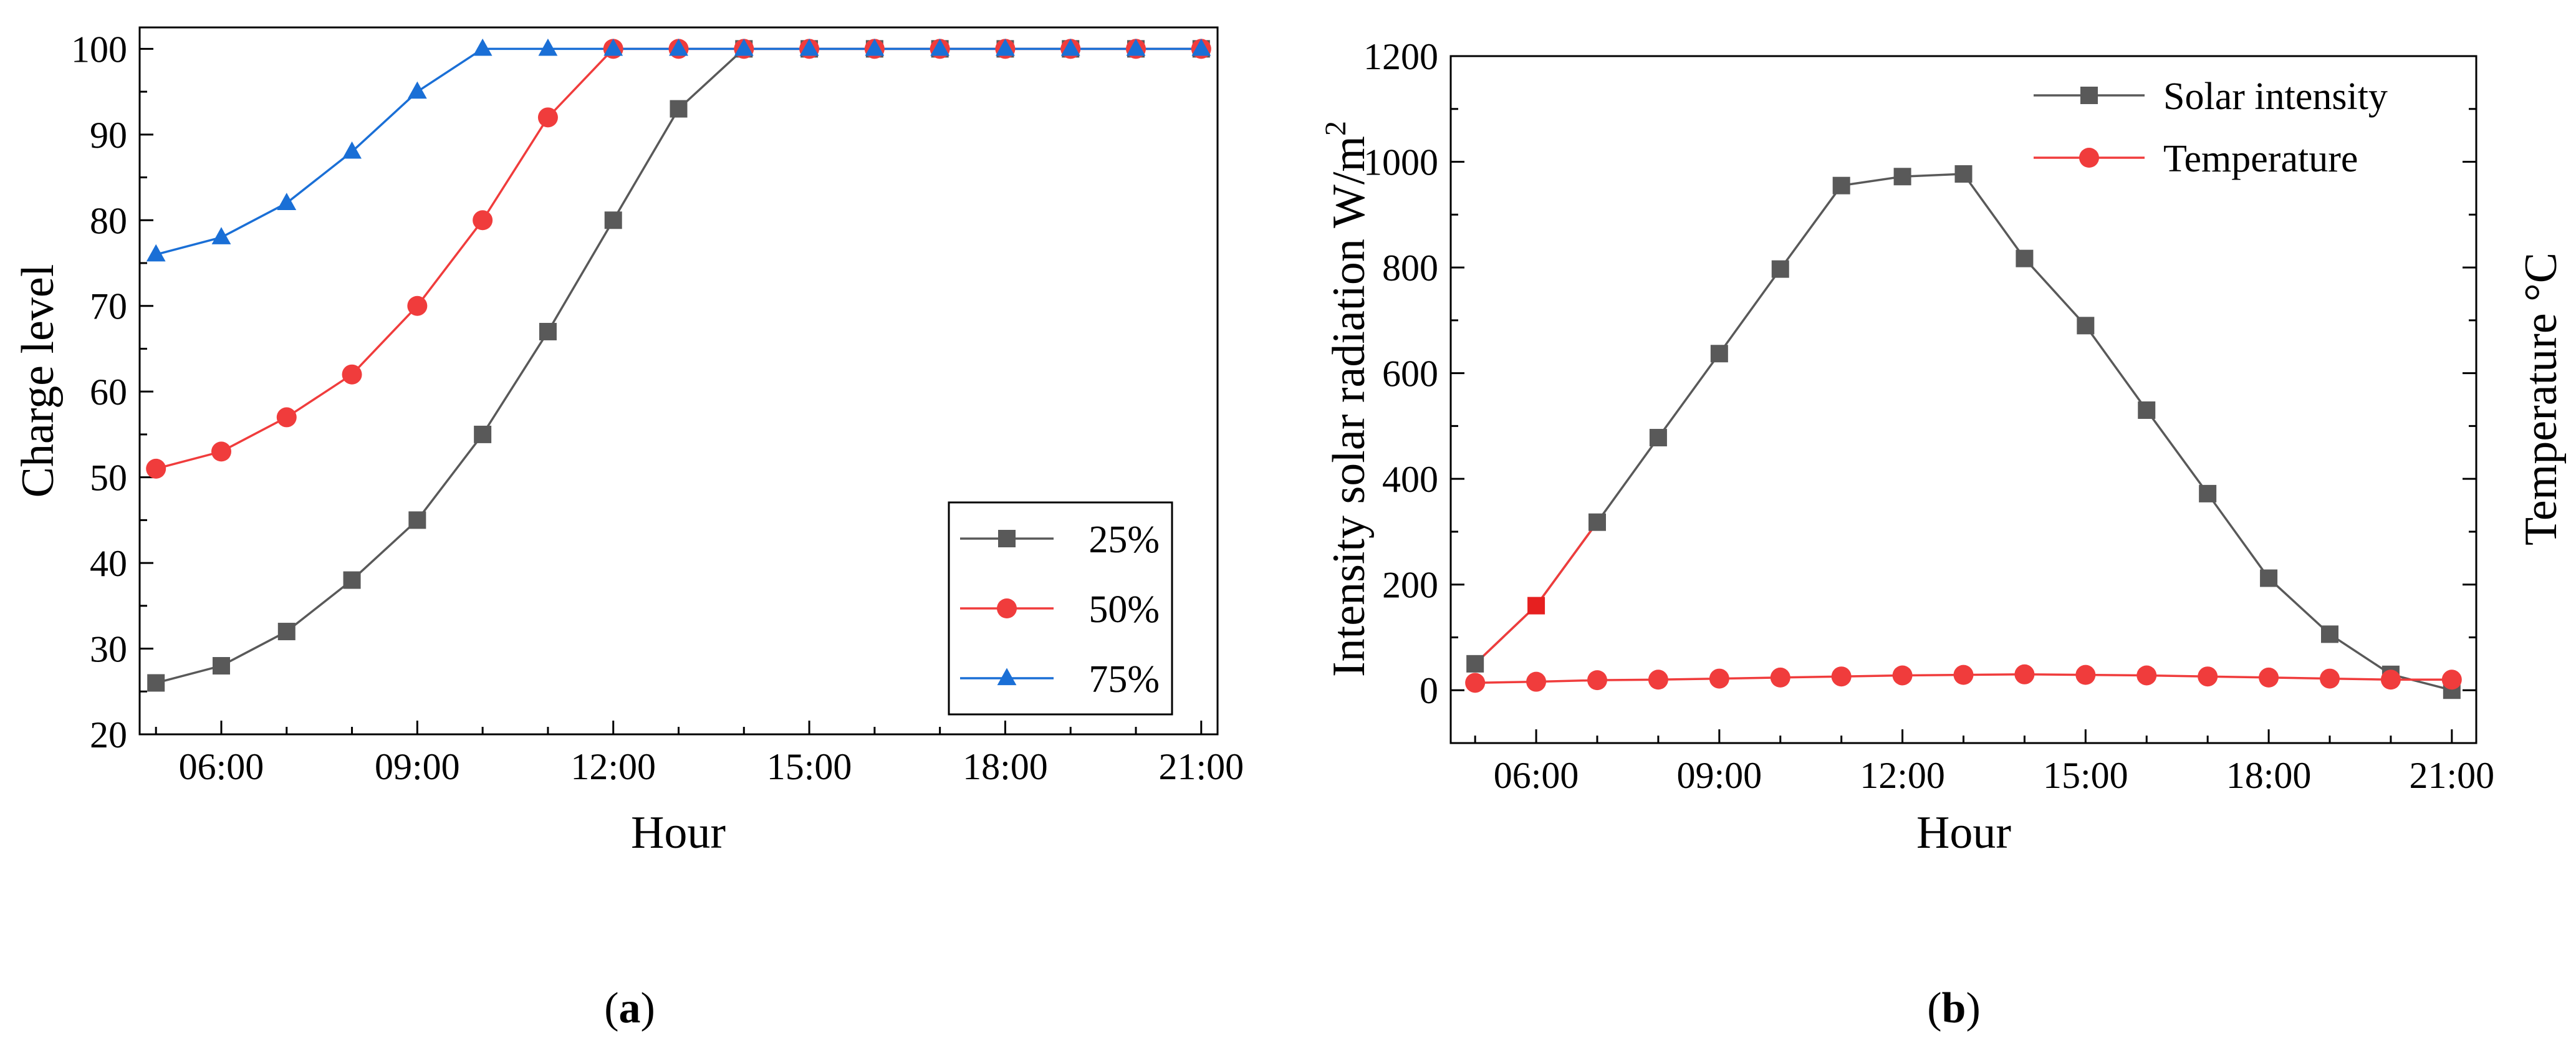 The height and width of the screenshot is (1051, 2576). I want to click on y-axis-label-b-superscript: 2, so click(1335, 129).